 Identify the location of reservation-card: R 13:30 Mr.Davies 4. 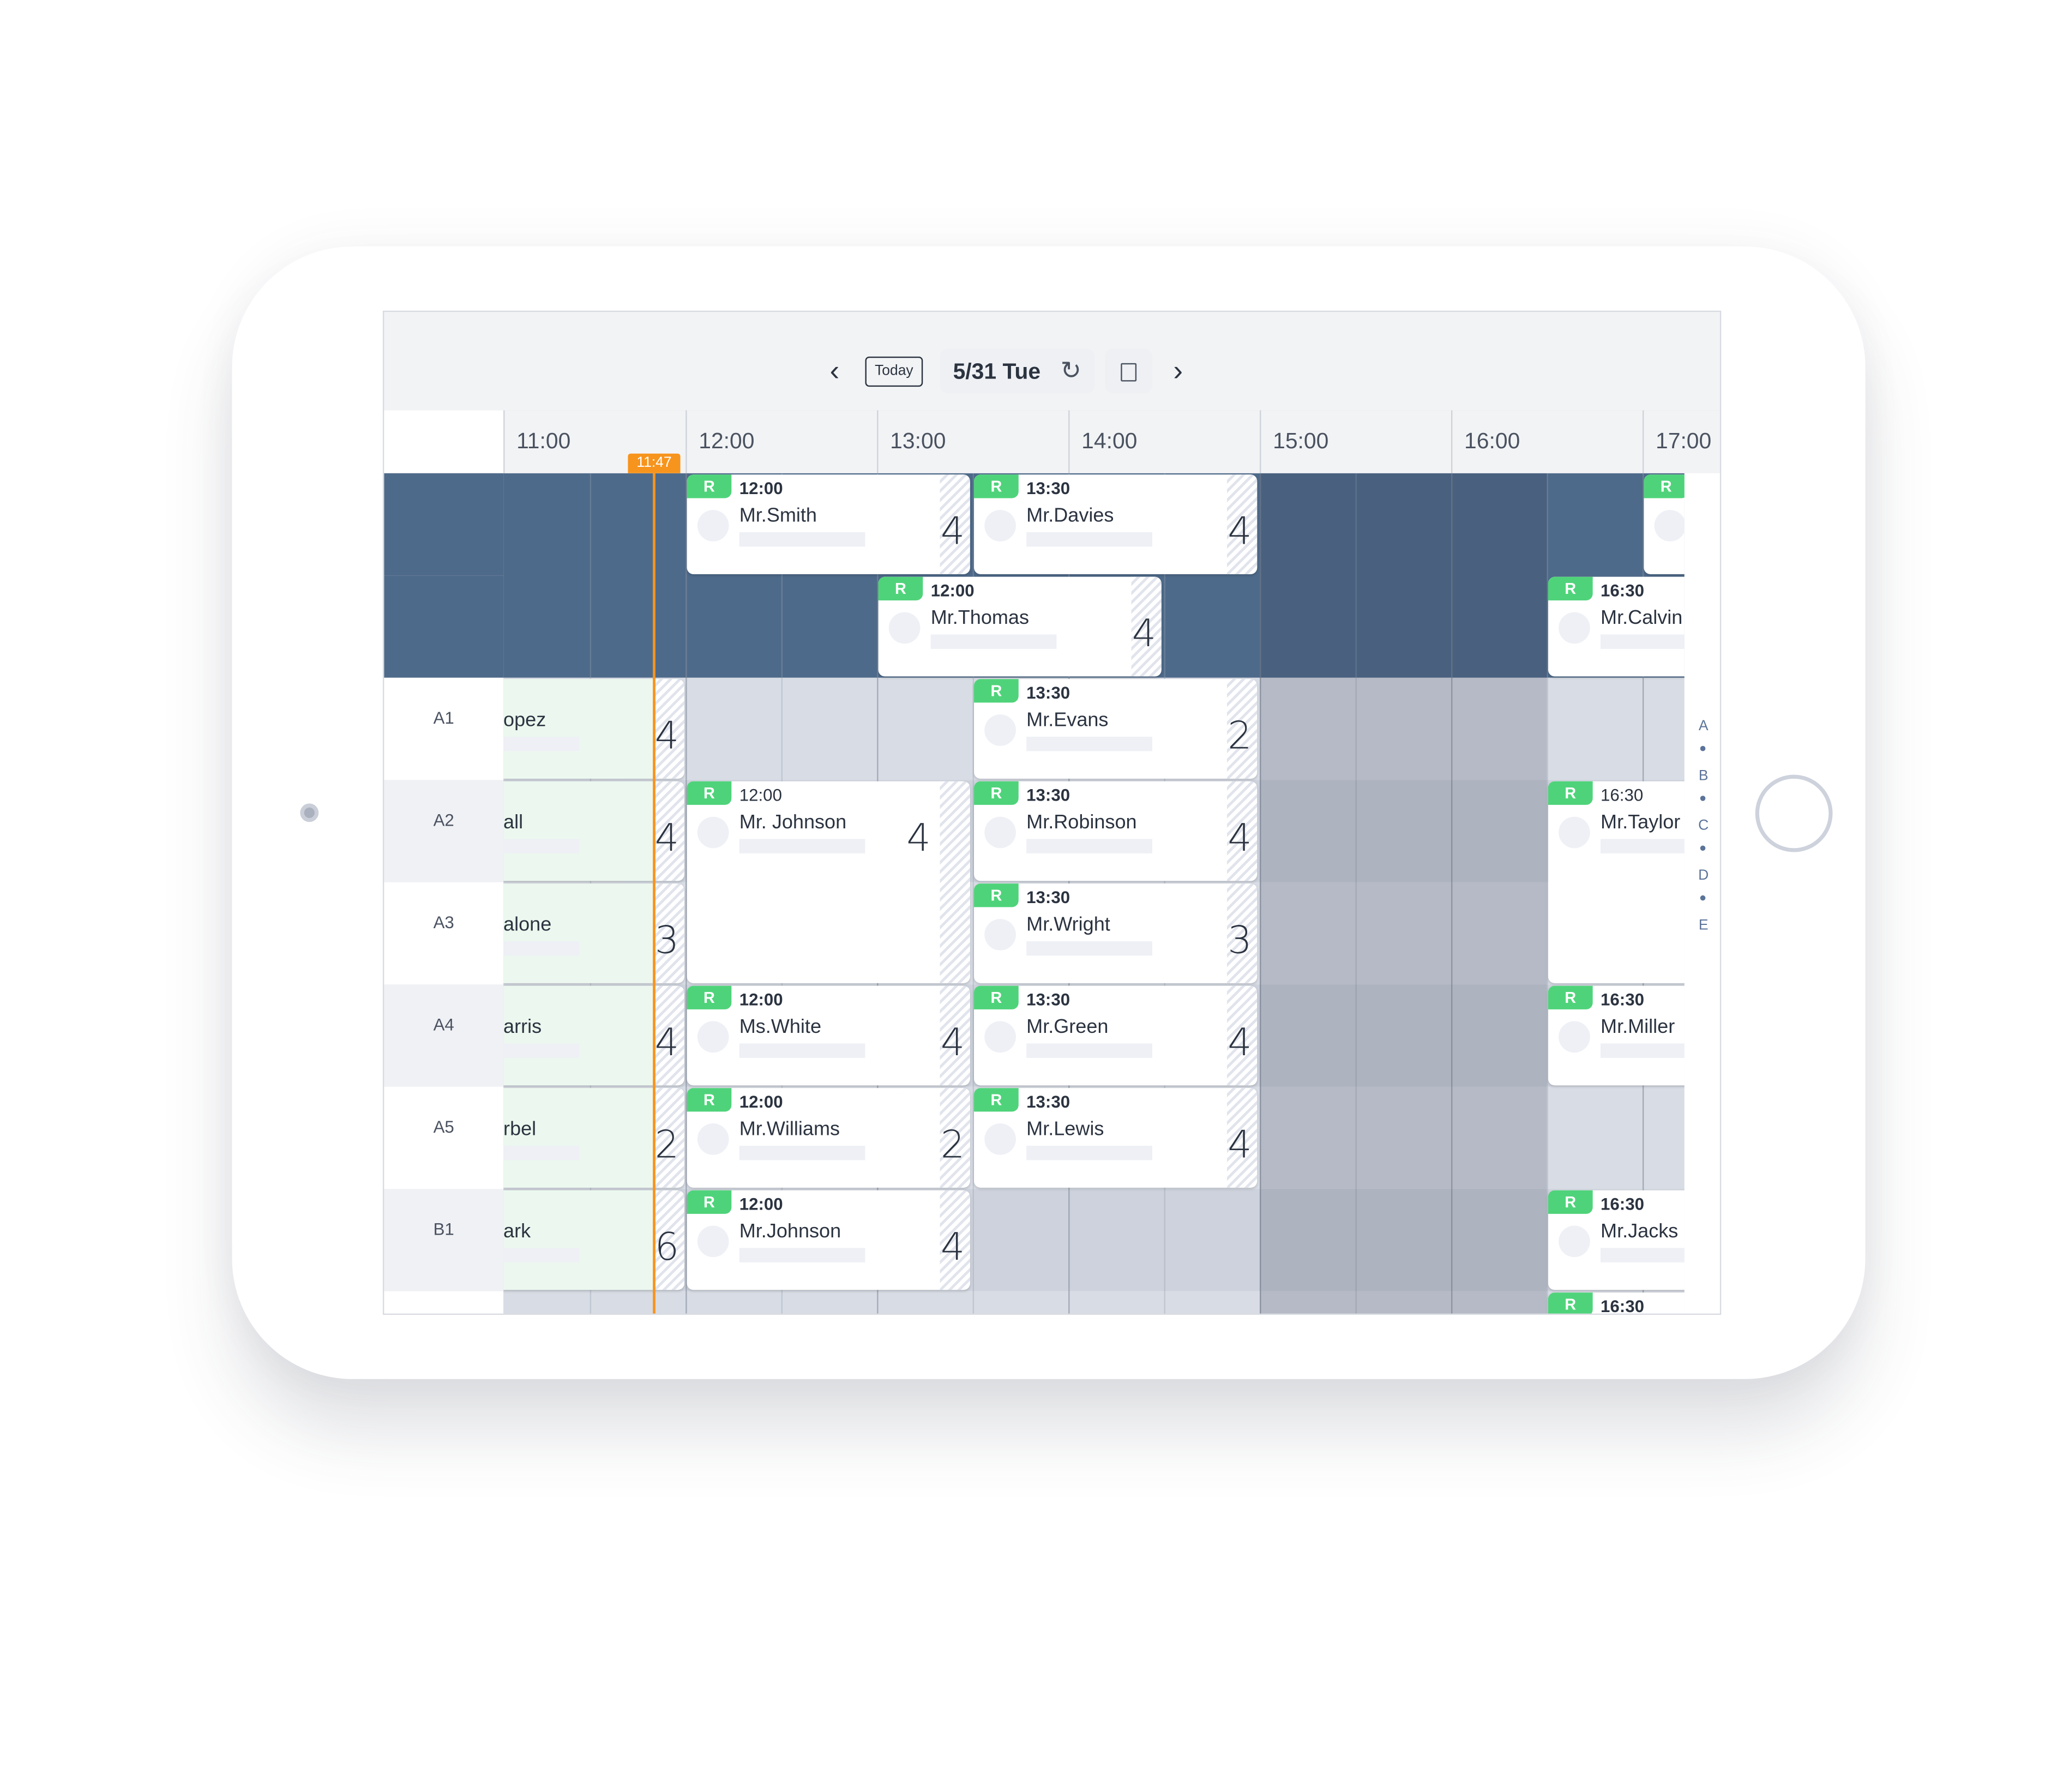
(1116, 524).